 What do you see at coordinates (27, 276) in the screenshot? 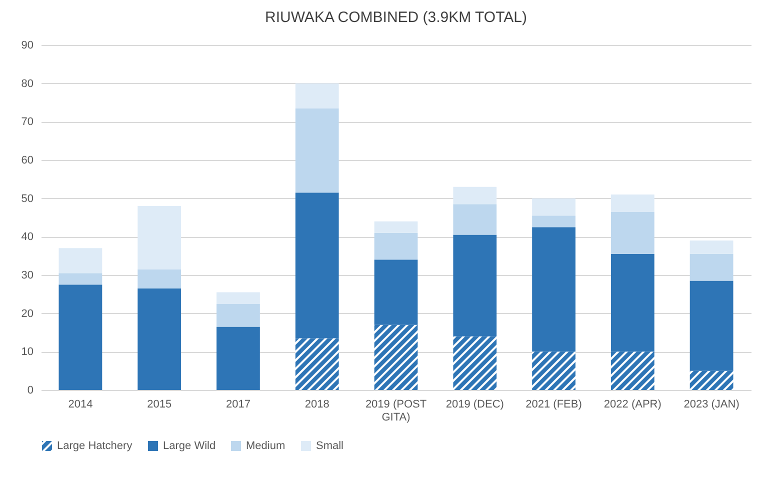
I see `y-tick-label: 30` at bounding box center [27, 276].